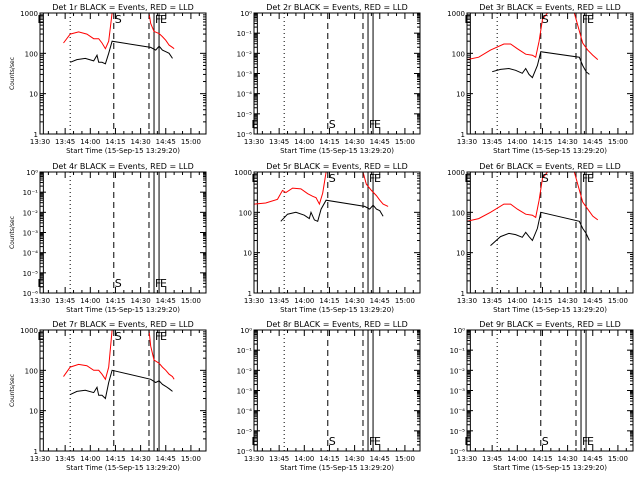 Image resolution: width=640 pixels, height=480 pixels. What do you see at coordinates (123, 324) in the screenshot?
I see `panel-title: Det 7r BLACK = Events, RED = LLD` at bounding box center [123, 324].